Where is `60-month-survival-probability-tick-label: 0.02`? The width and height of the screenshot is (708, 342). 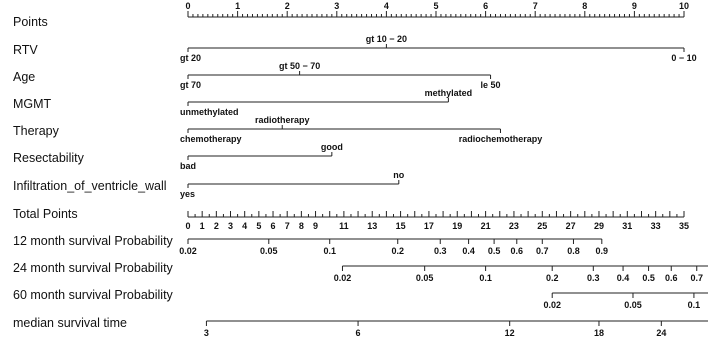 60-month-survival-probability-tick-label: 0.02 is located at coordinates (552, 305).